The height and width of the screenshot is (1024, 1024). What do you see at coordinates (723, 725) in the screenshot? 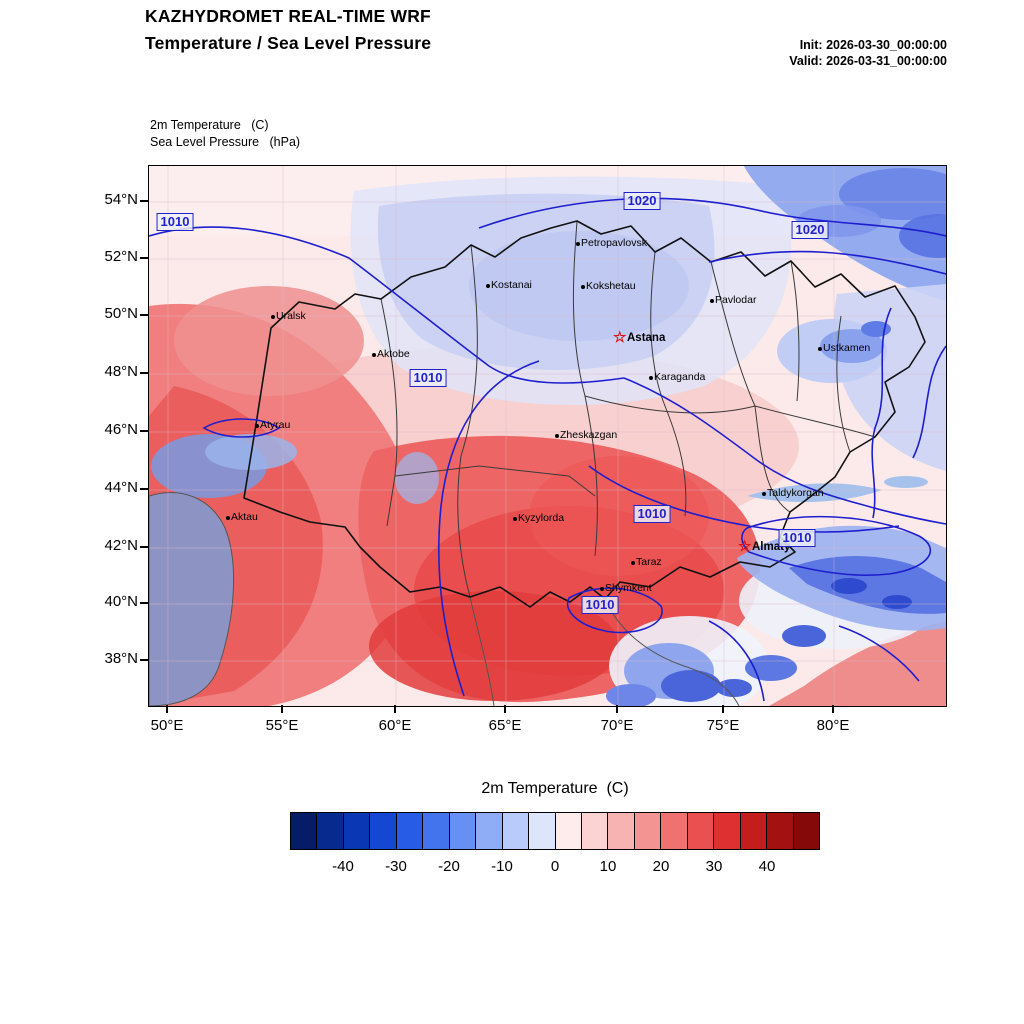
I see `lon-tick-label: 75°E` at bounding box center [723, 725].